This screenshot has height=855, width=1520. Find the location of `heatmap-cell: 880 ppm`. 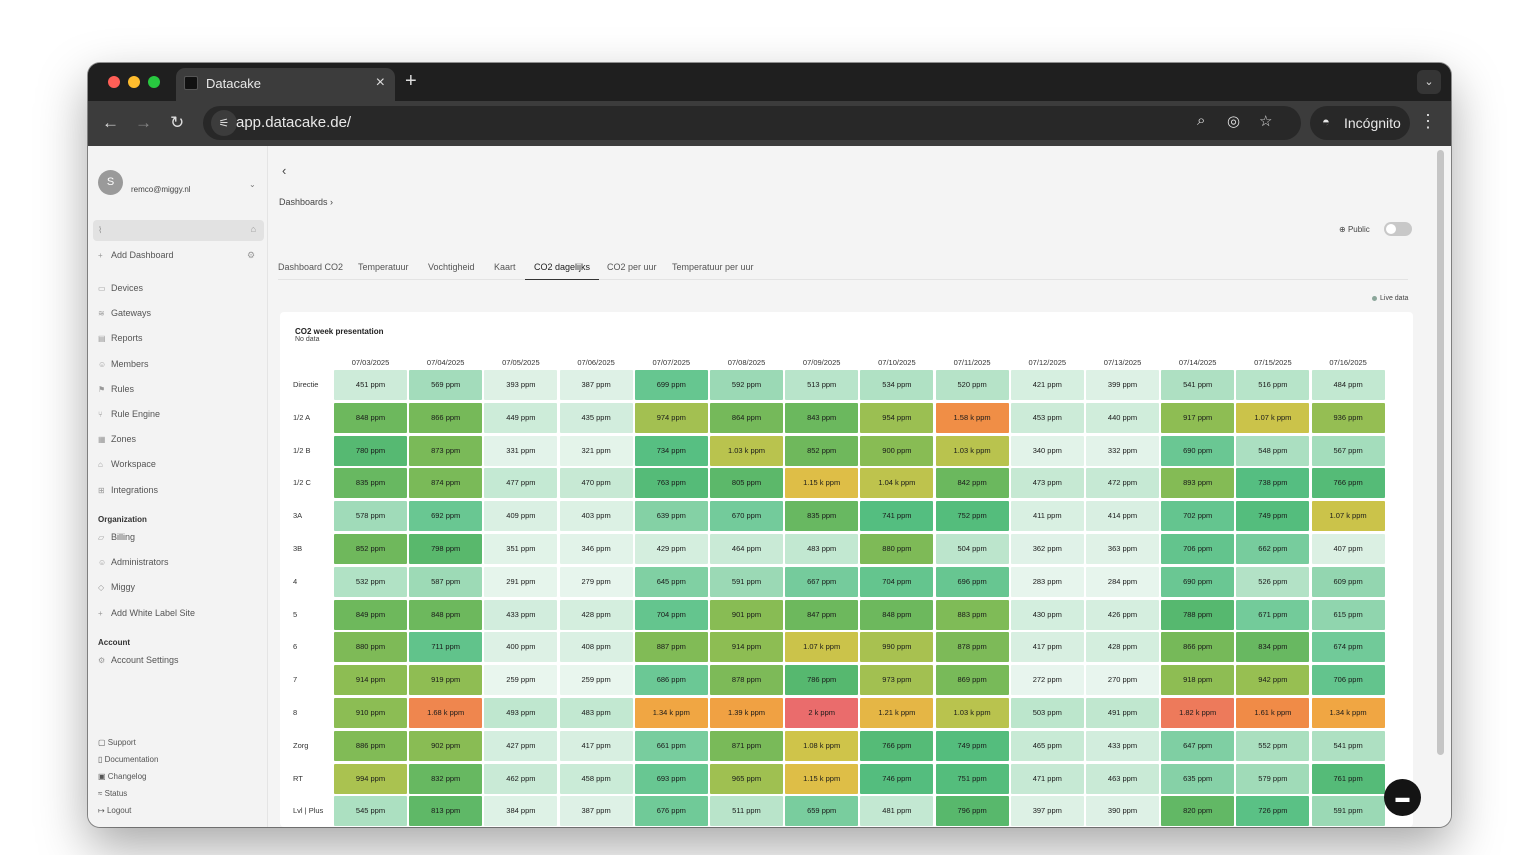

heatmap-cell: 880 ppm is located at coordinates (897, 549).